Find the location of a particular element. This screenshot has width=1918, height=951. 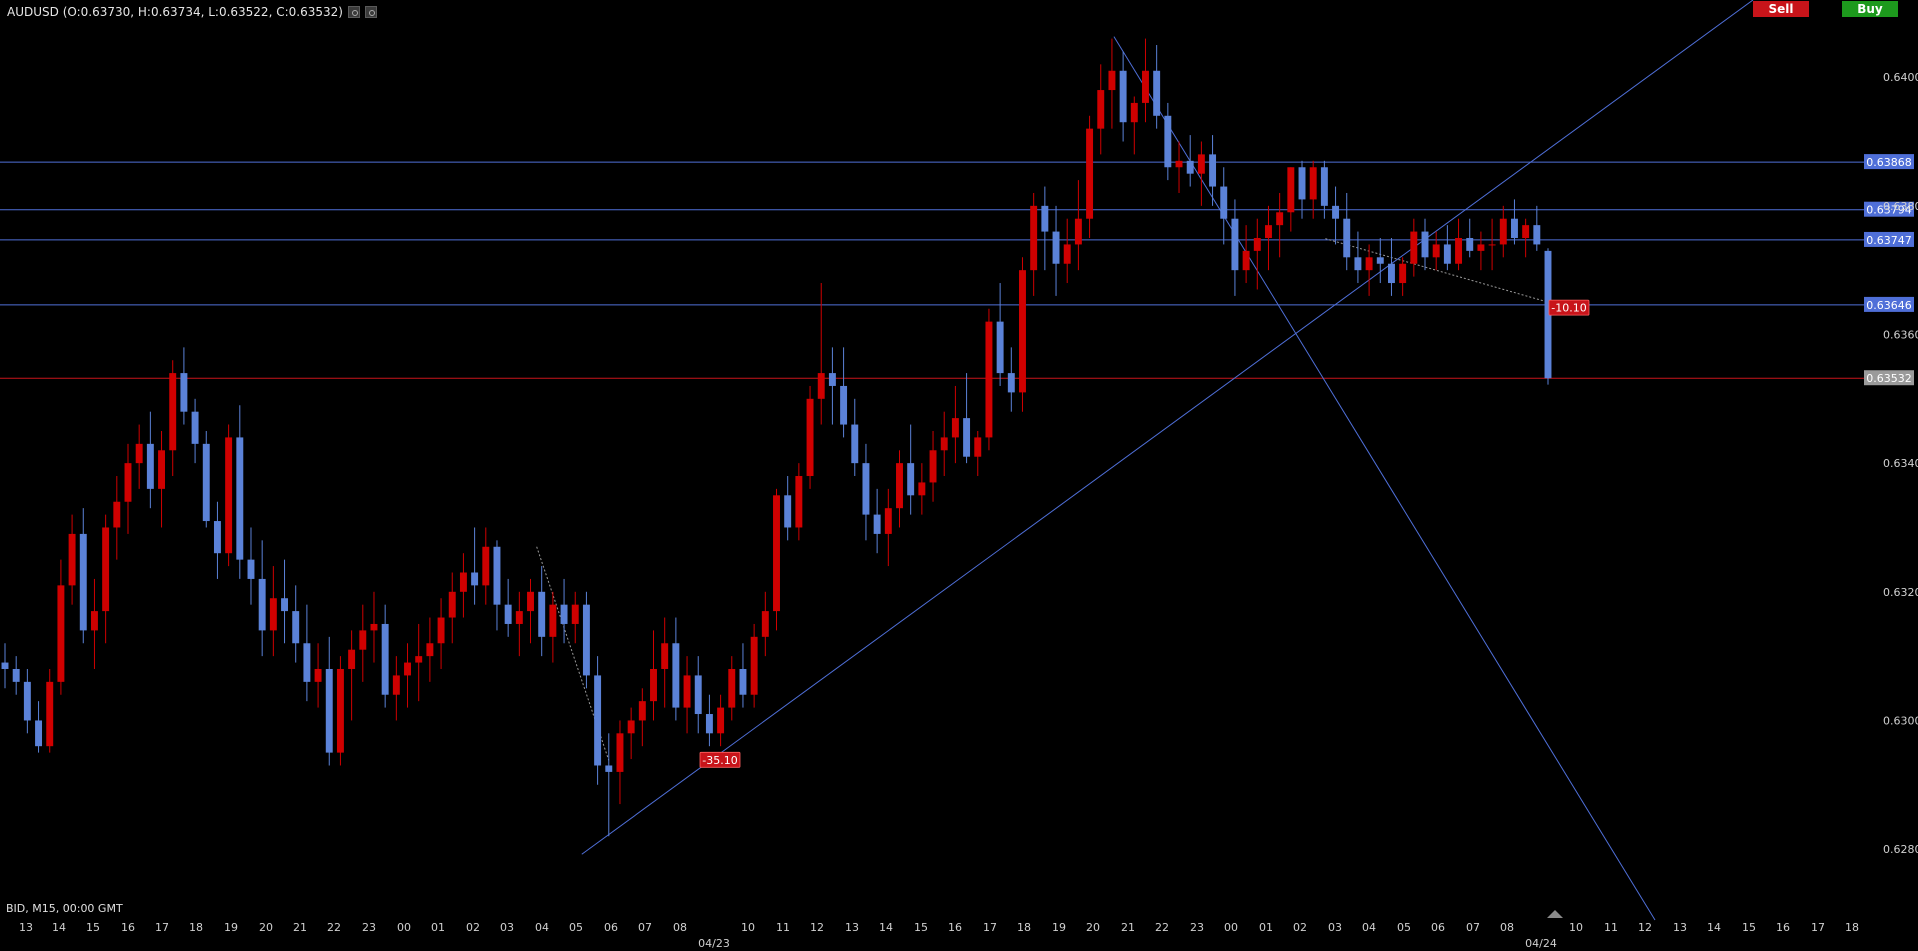

x-tick-label: 05 is located at coordinates (576, 927).